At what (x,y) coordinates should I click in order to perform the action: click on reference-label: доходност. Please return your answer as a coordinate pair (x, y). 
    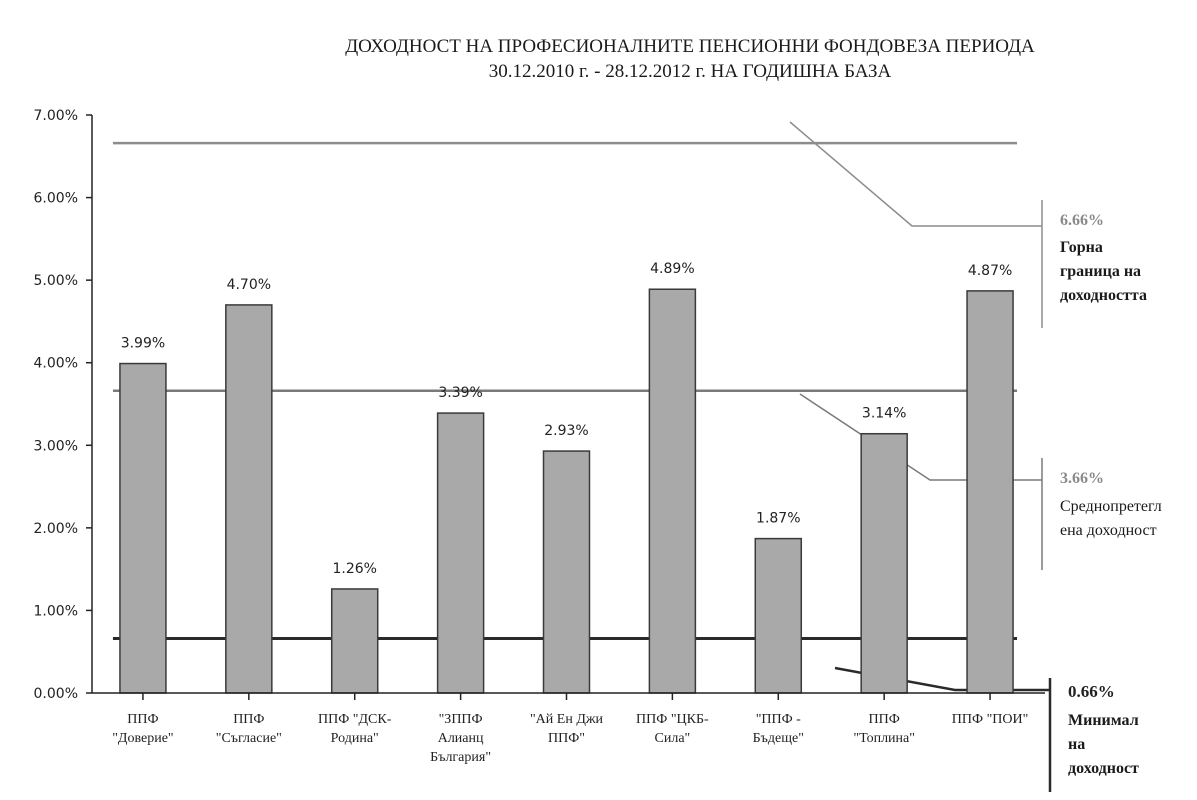
    Looking at the image, I should click on (1103, 768).